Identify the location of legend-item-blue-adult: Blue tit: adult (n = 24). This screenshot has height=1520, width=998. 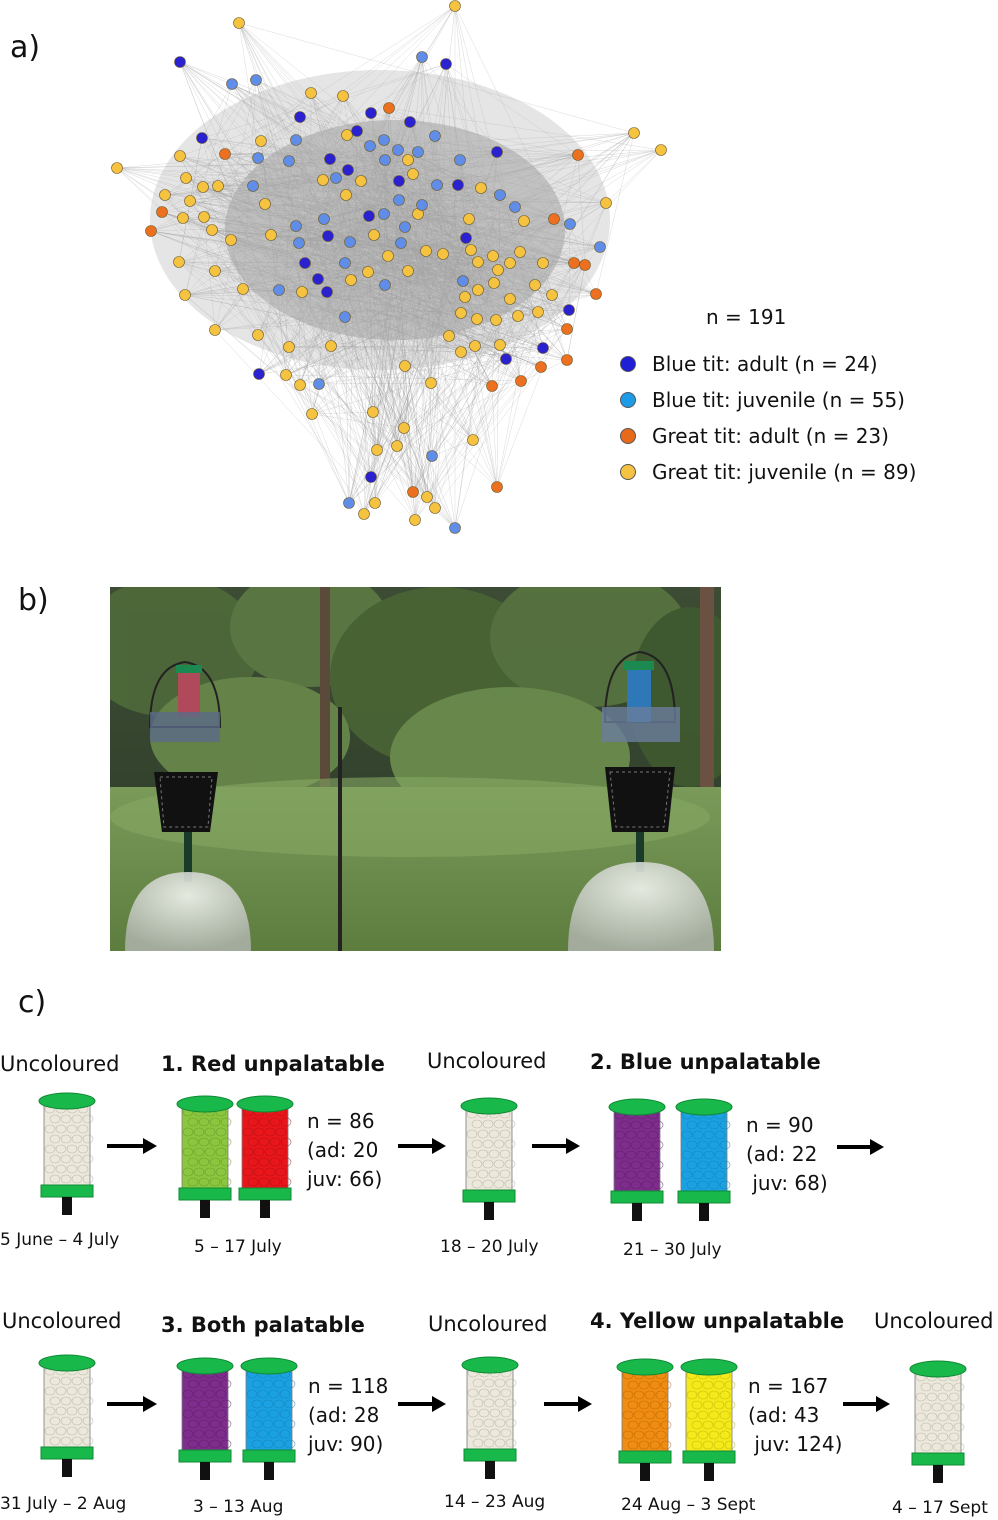
(749, 364).